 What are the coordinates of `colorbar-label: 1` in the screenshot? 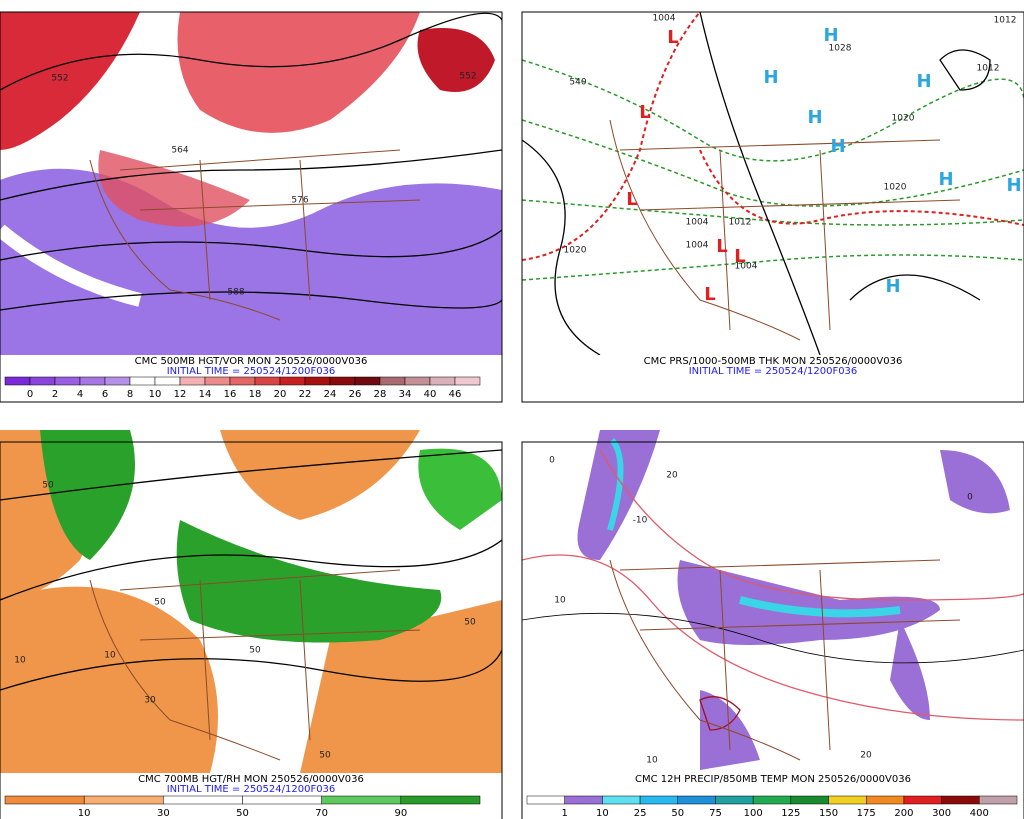 It's located at (565, 813).